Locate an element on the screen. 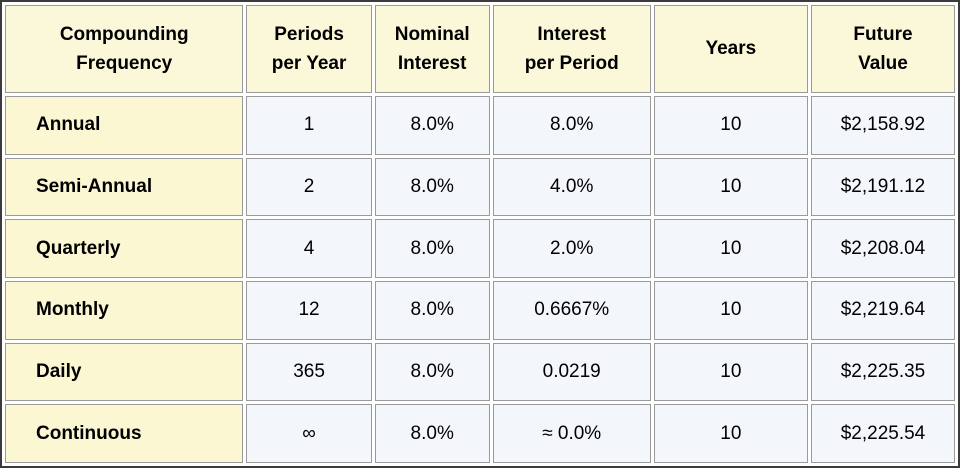 Image resolution: width=960 pixels, height=468 pixels. column-header-interest-per-period: Interest per Period is located at coordinates (571, 49).